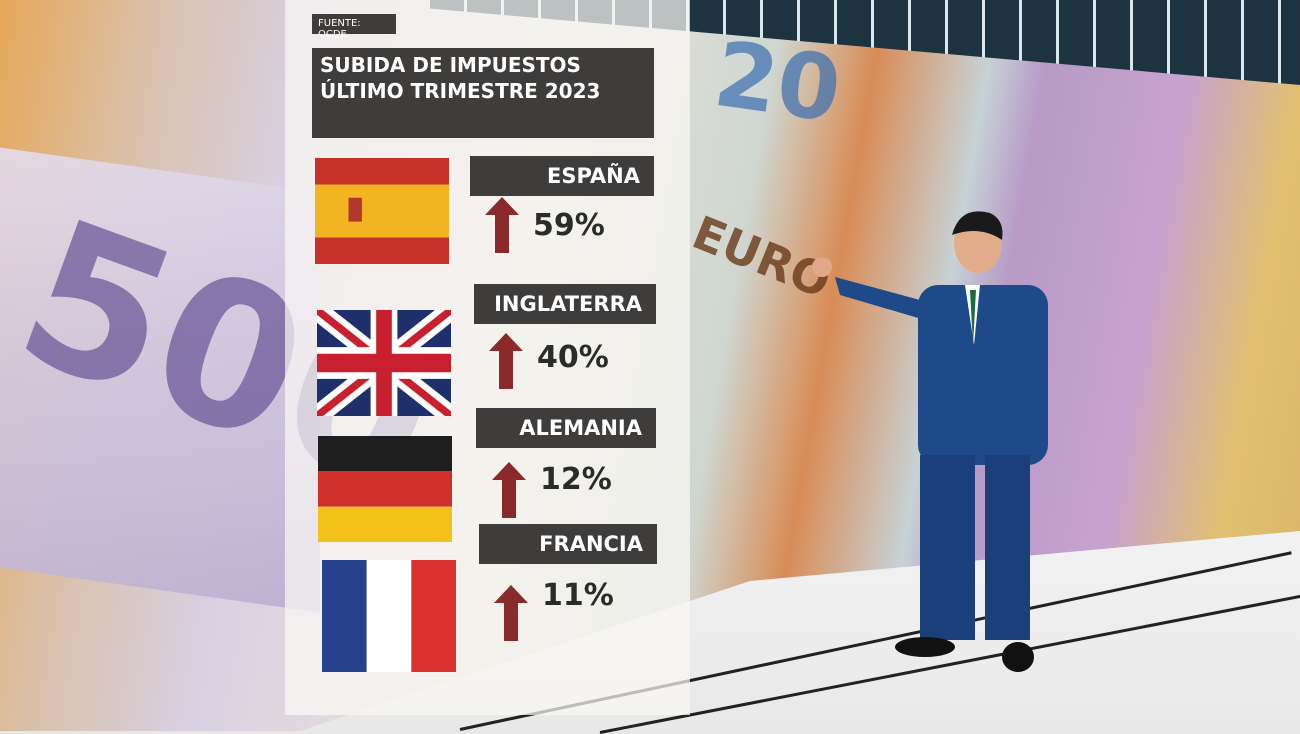 The image size is (1300, 734). Describe the element at coordinates (566, 428) in the screenshot. I see `country-name: ALEMANIA` at that location.